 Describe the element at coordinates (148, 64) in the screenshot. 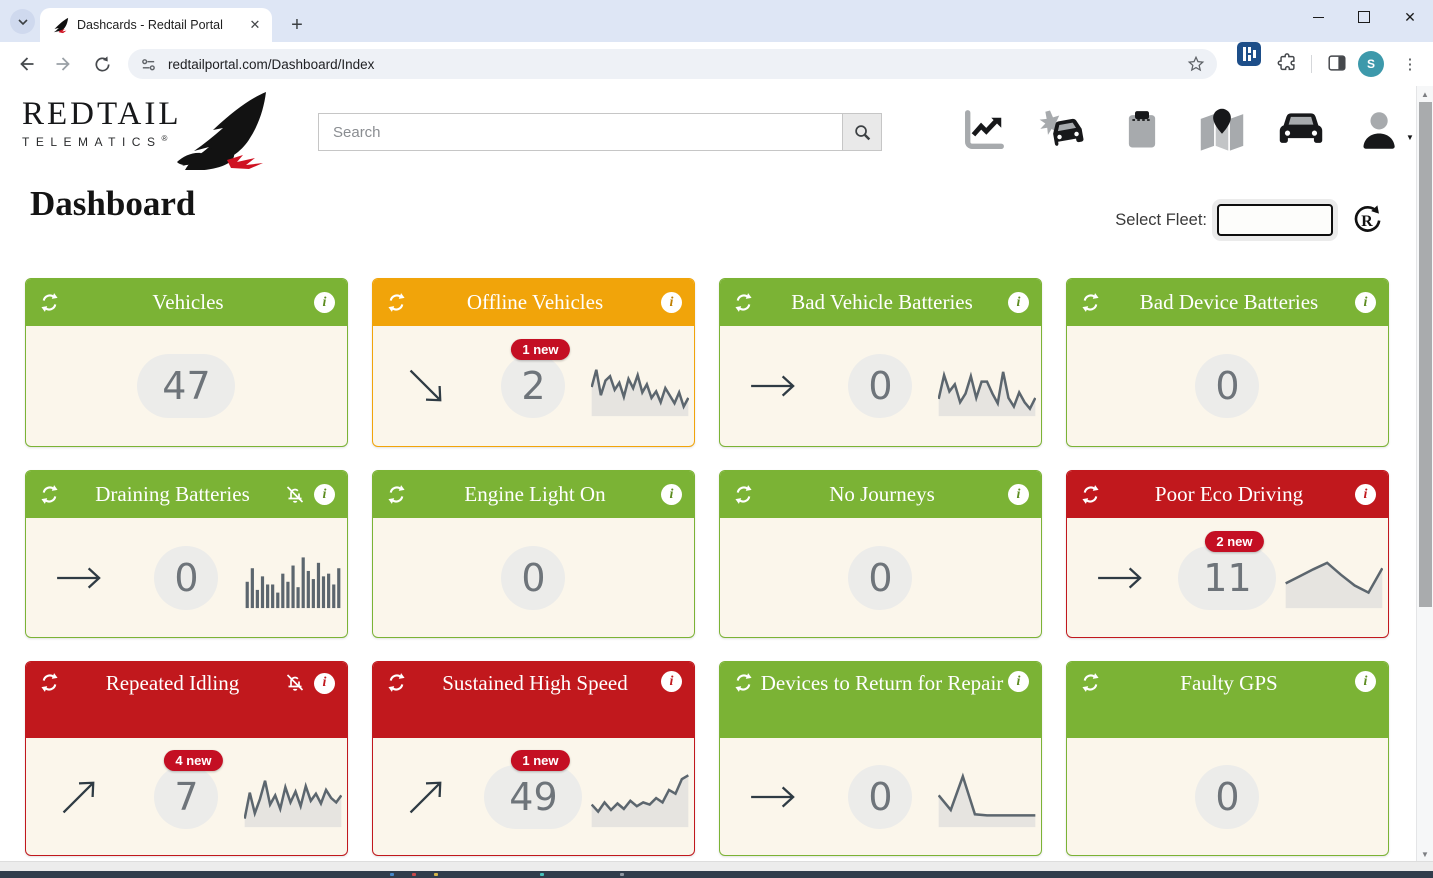

I see `site-info-icon` at that location.